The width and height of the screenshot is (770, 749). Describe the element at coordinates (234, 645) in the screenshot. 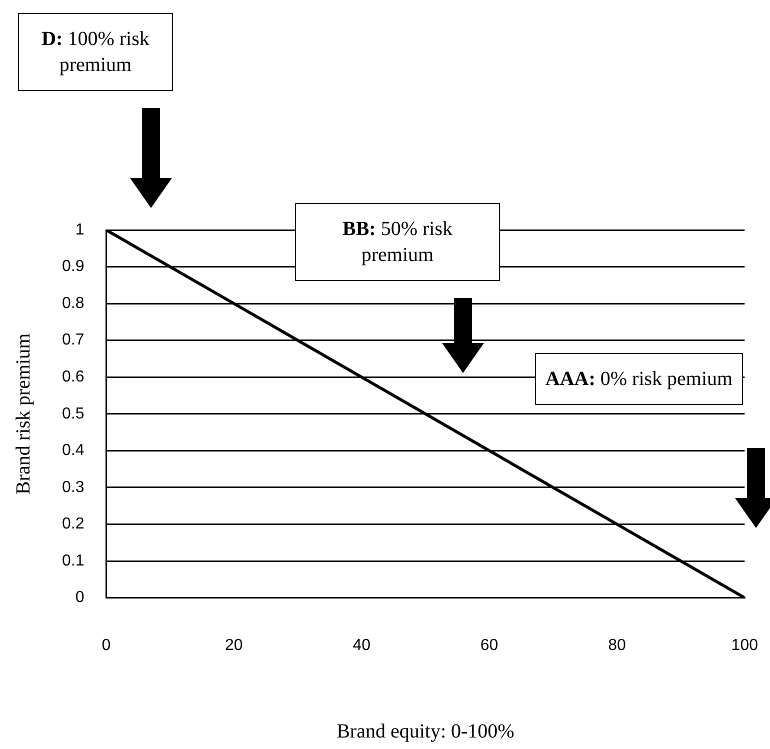

I see `x-tick-label: 20` at that location.